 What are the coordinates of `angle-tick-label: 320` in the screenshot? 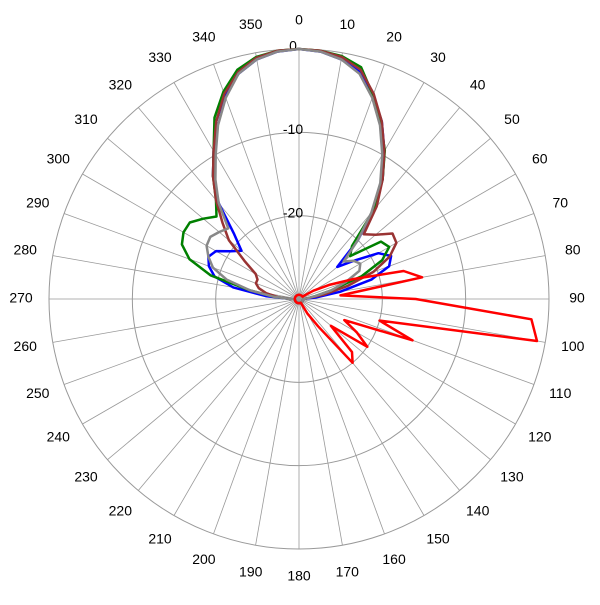 It's located at (121, 85).